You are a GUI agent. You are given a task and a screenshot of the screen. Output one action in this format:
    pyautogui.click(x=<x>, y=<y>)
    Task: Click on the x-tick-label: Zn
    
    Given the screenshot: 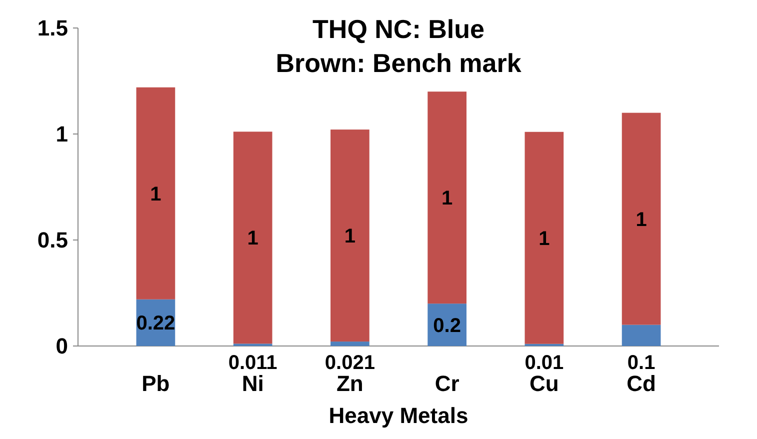 What is the action you would take?
    pyautogui.click(x=350, y=383)
    